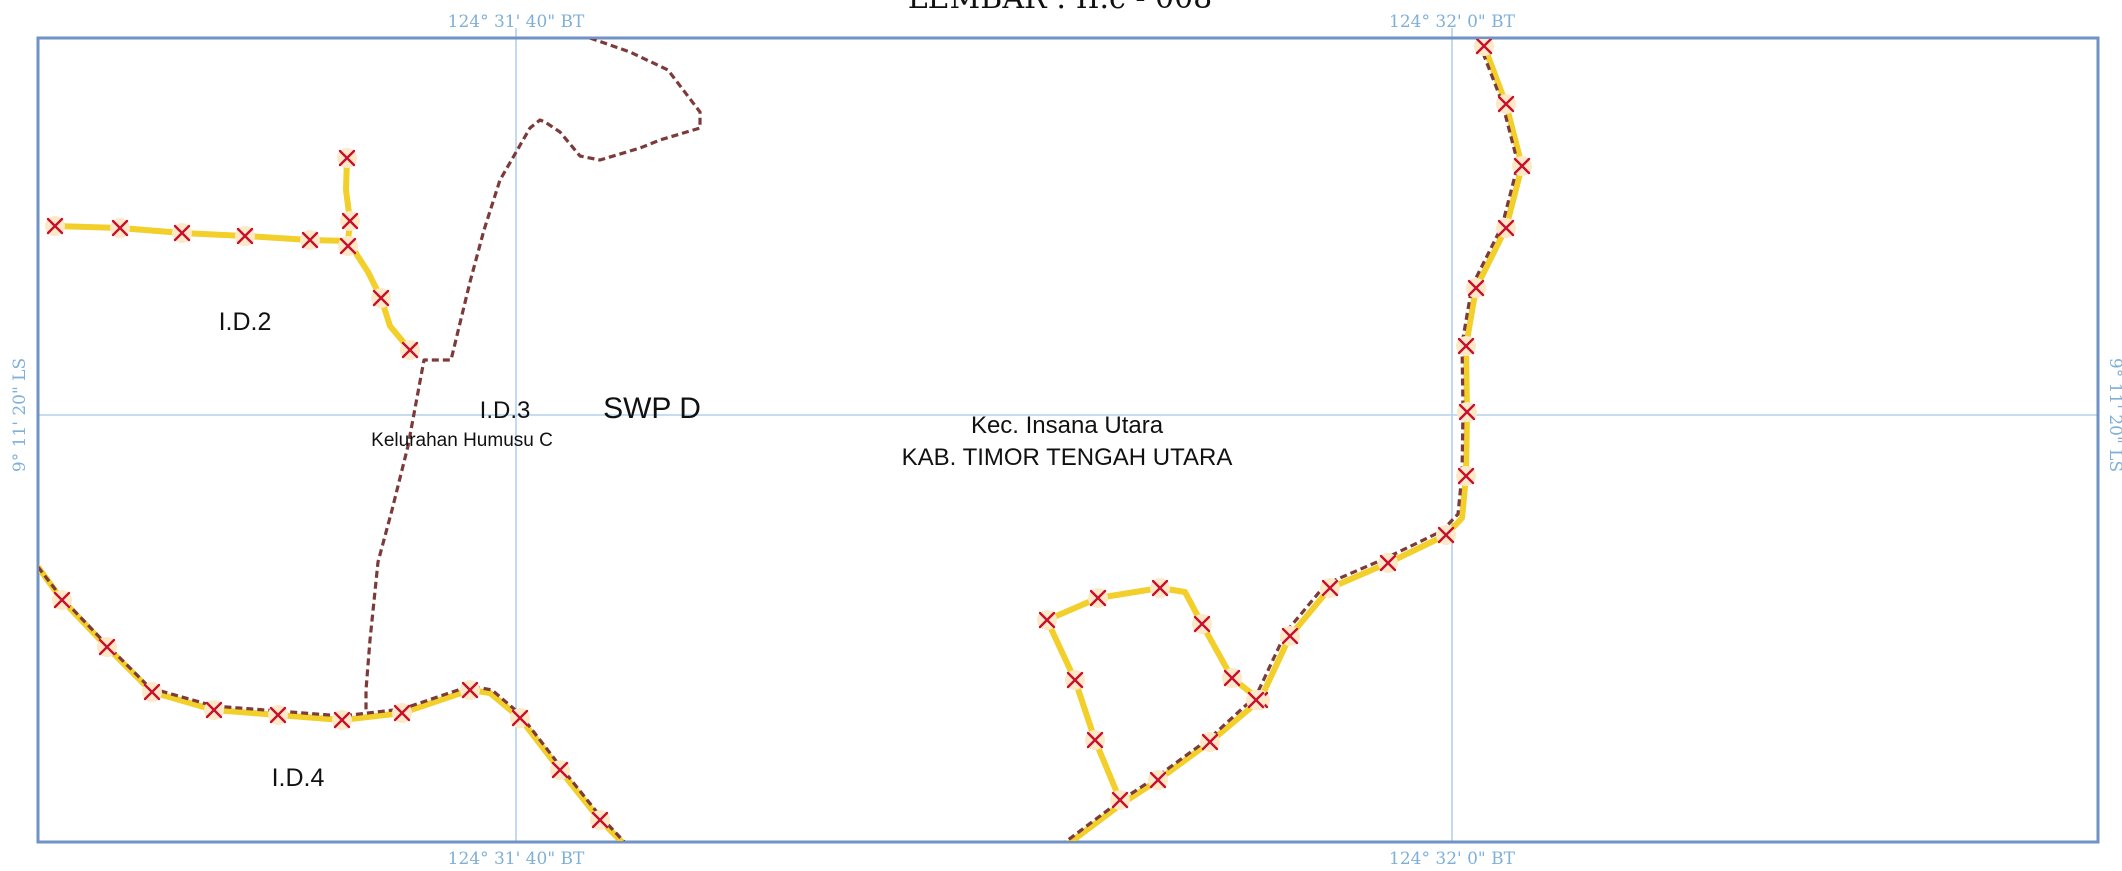 This screenshot has height=871, width=2122. I want to click on road-nw-spur, so click(348, 199).